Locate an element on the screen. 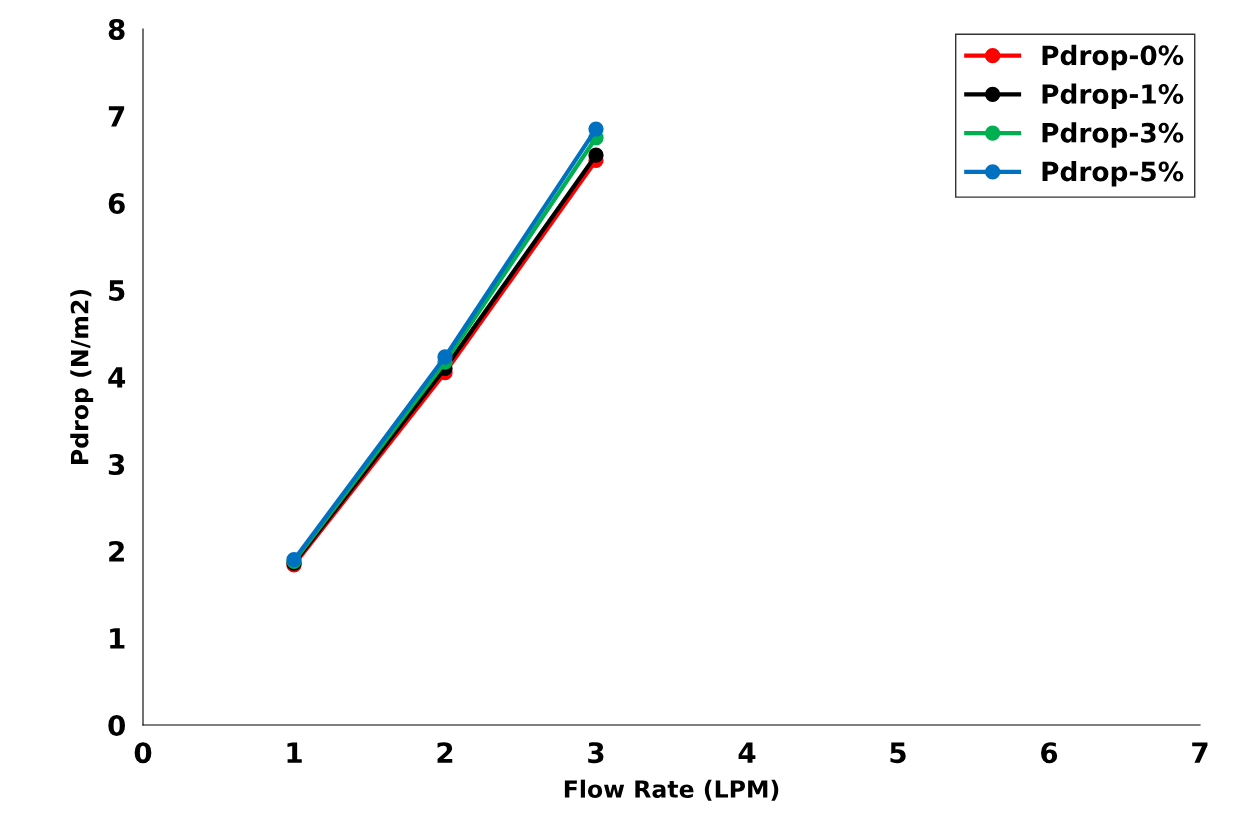  legend-label: Pdrop-3% is located at coordinates (1113, 135).